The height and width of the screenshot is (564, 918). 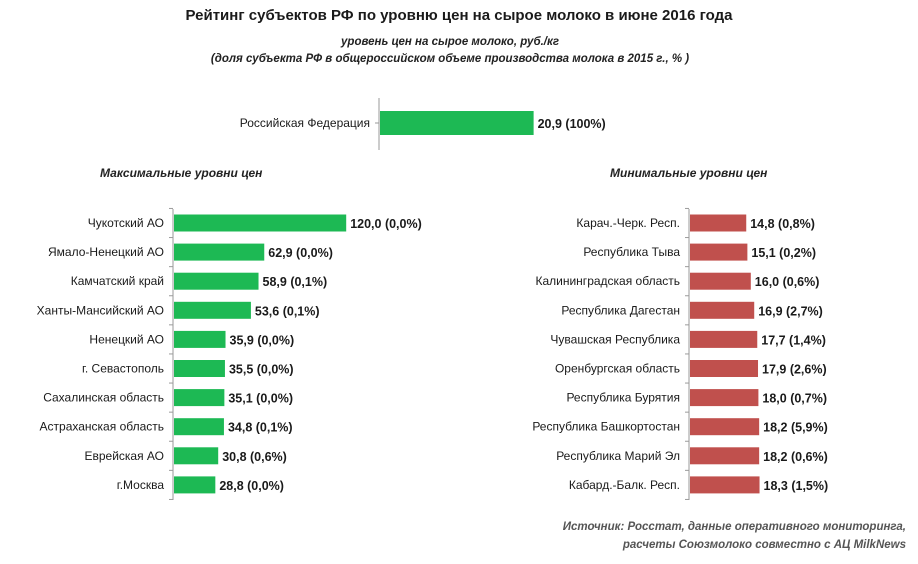 I want to click on min-value-label: 16,9 (2,7%), so click(x=790, y=311).